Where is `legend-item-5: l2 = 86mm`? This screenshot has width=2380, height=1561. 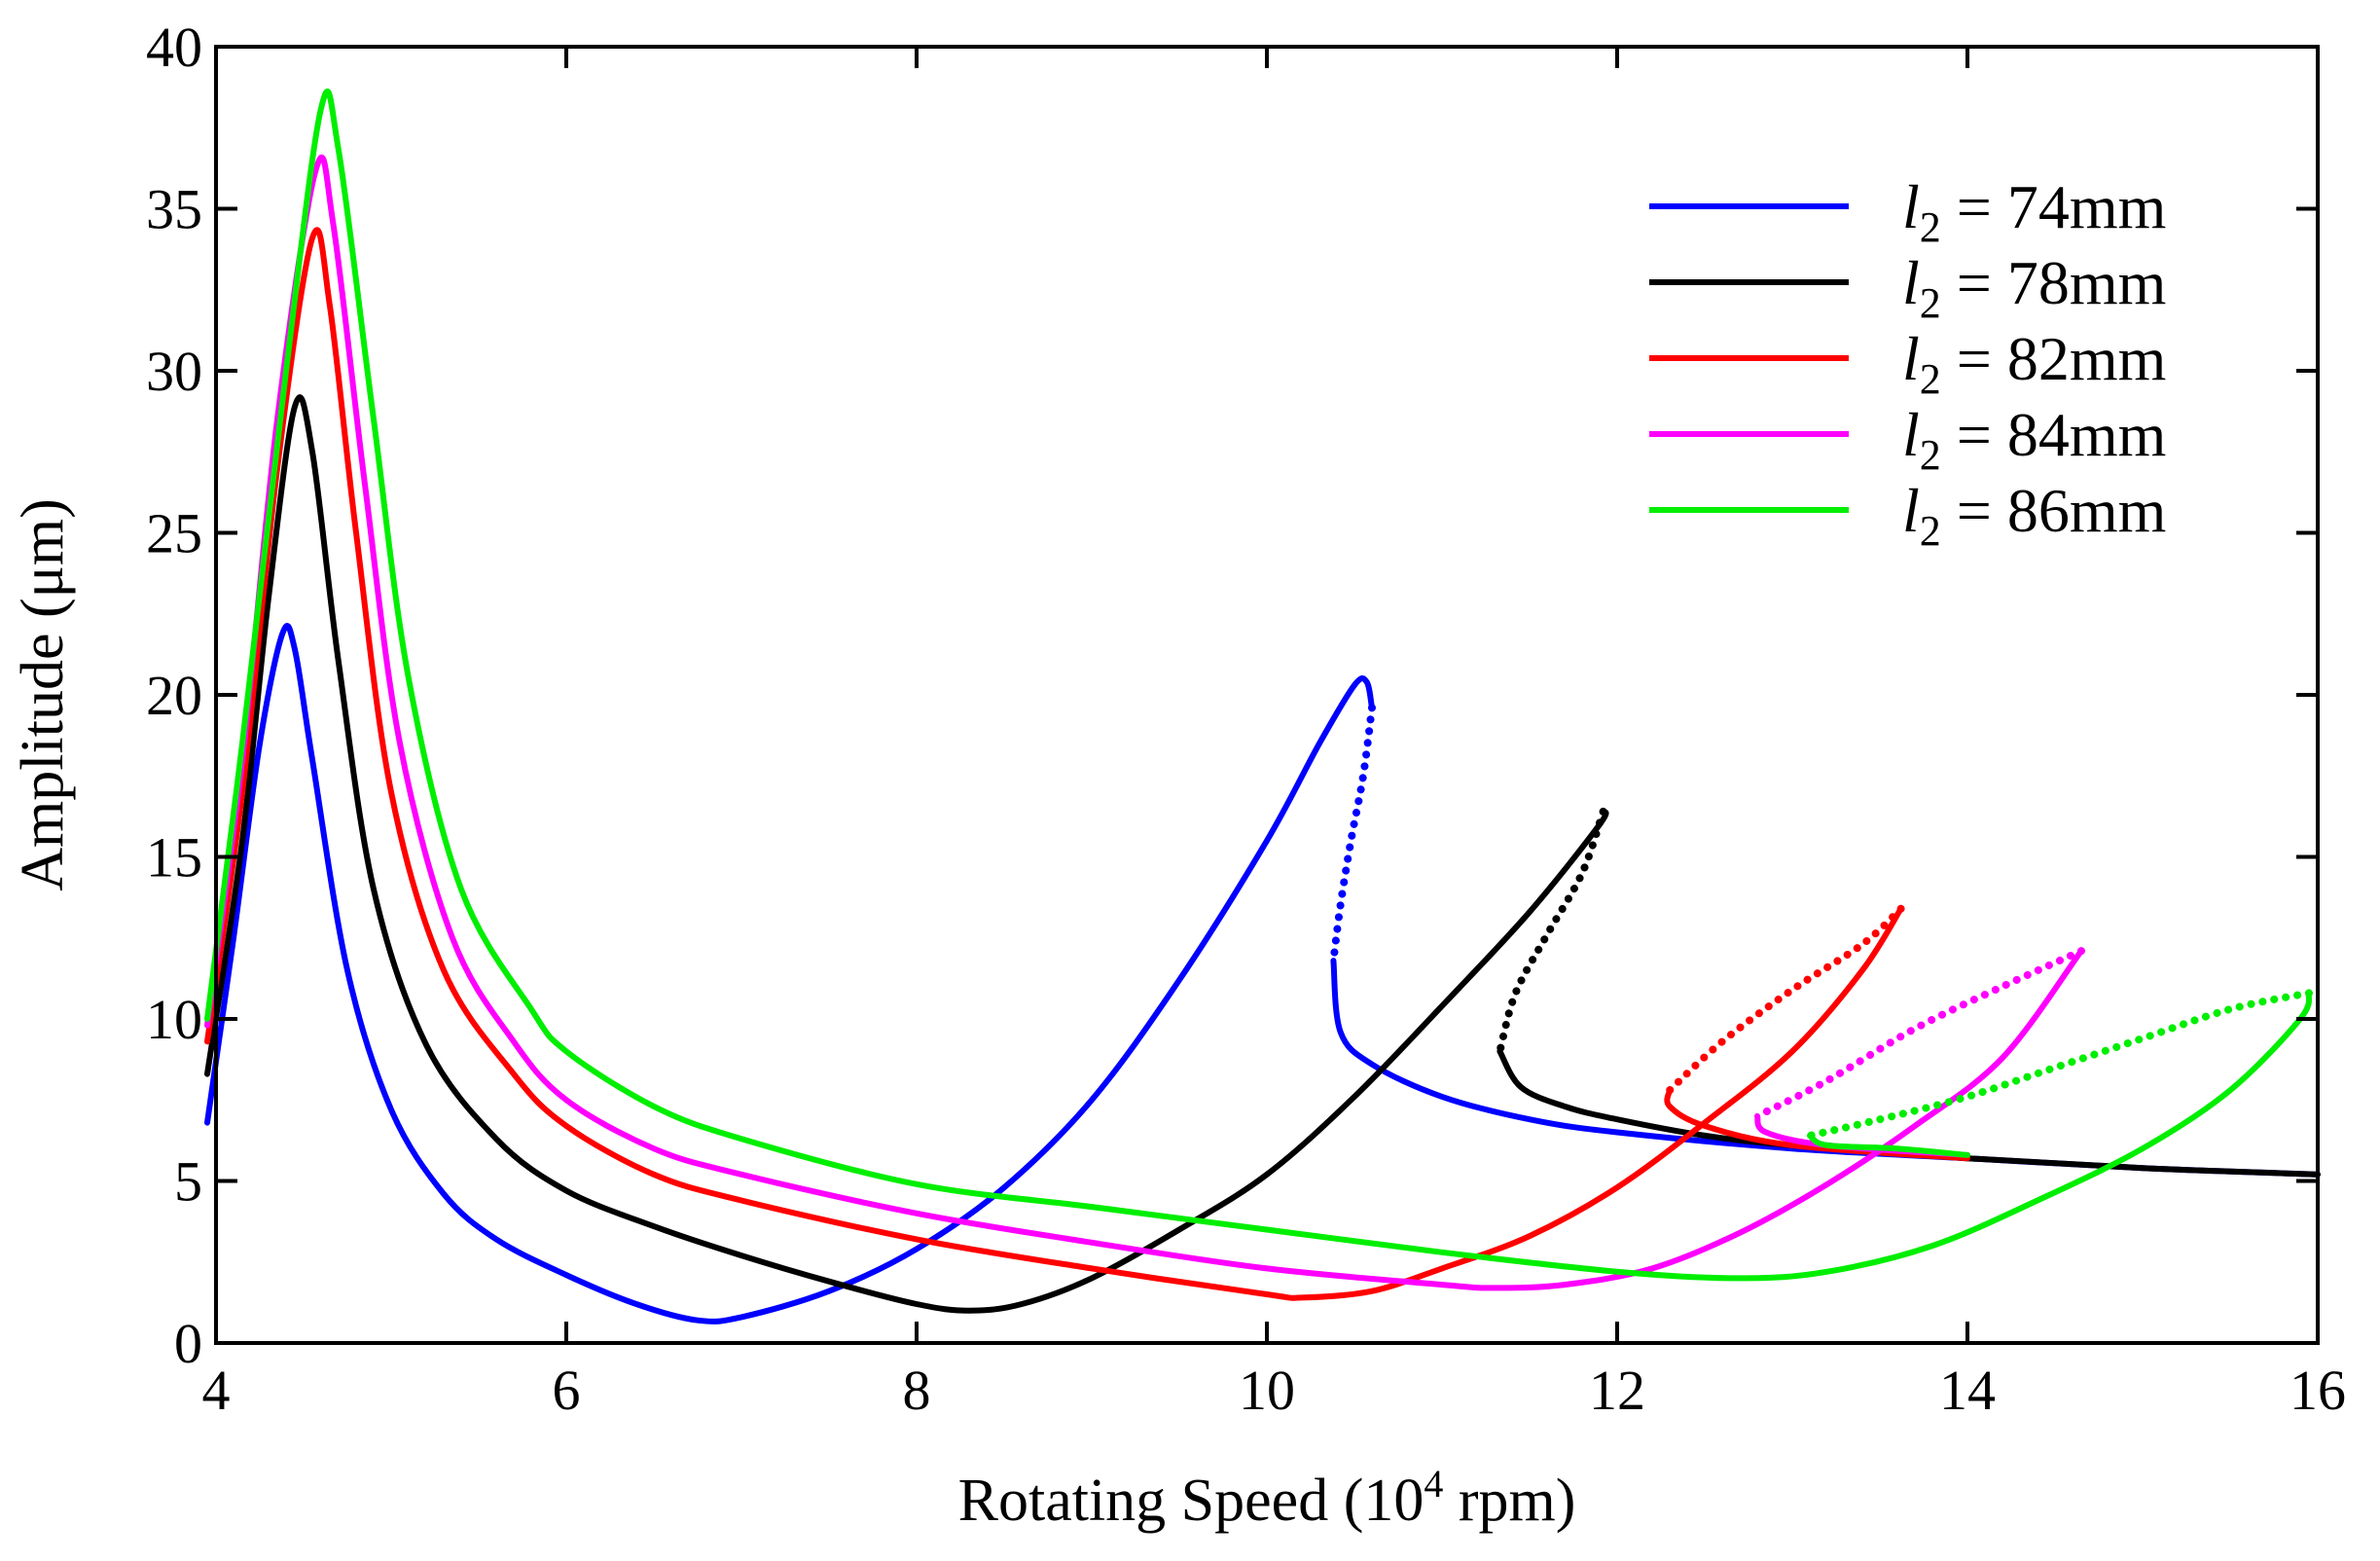 legend-item-5: l2 = 86mm is located at coordinates (1907, 515).